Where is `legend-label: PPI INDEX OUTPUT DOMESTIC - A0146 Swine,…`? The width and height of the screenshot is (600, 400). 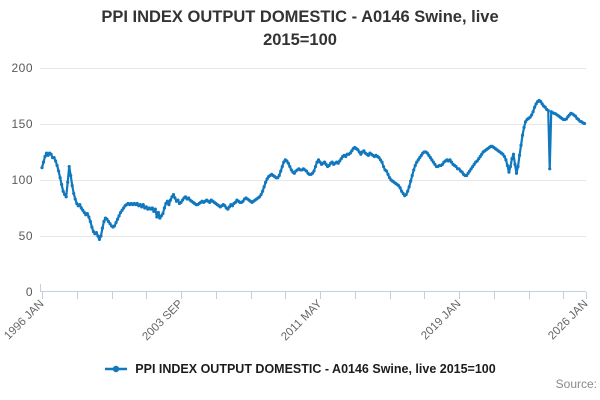 legend-label: PPI INDEX OUTPUT DOMESTIC - A0146 Swine,… is located at coordinates (315, 369).